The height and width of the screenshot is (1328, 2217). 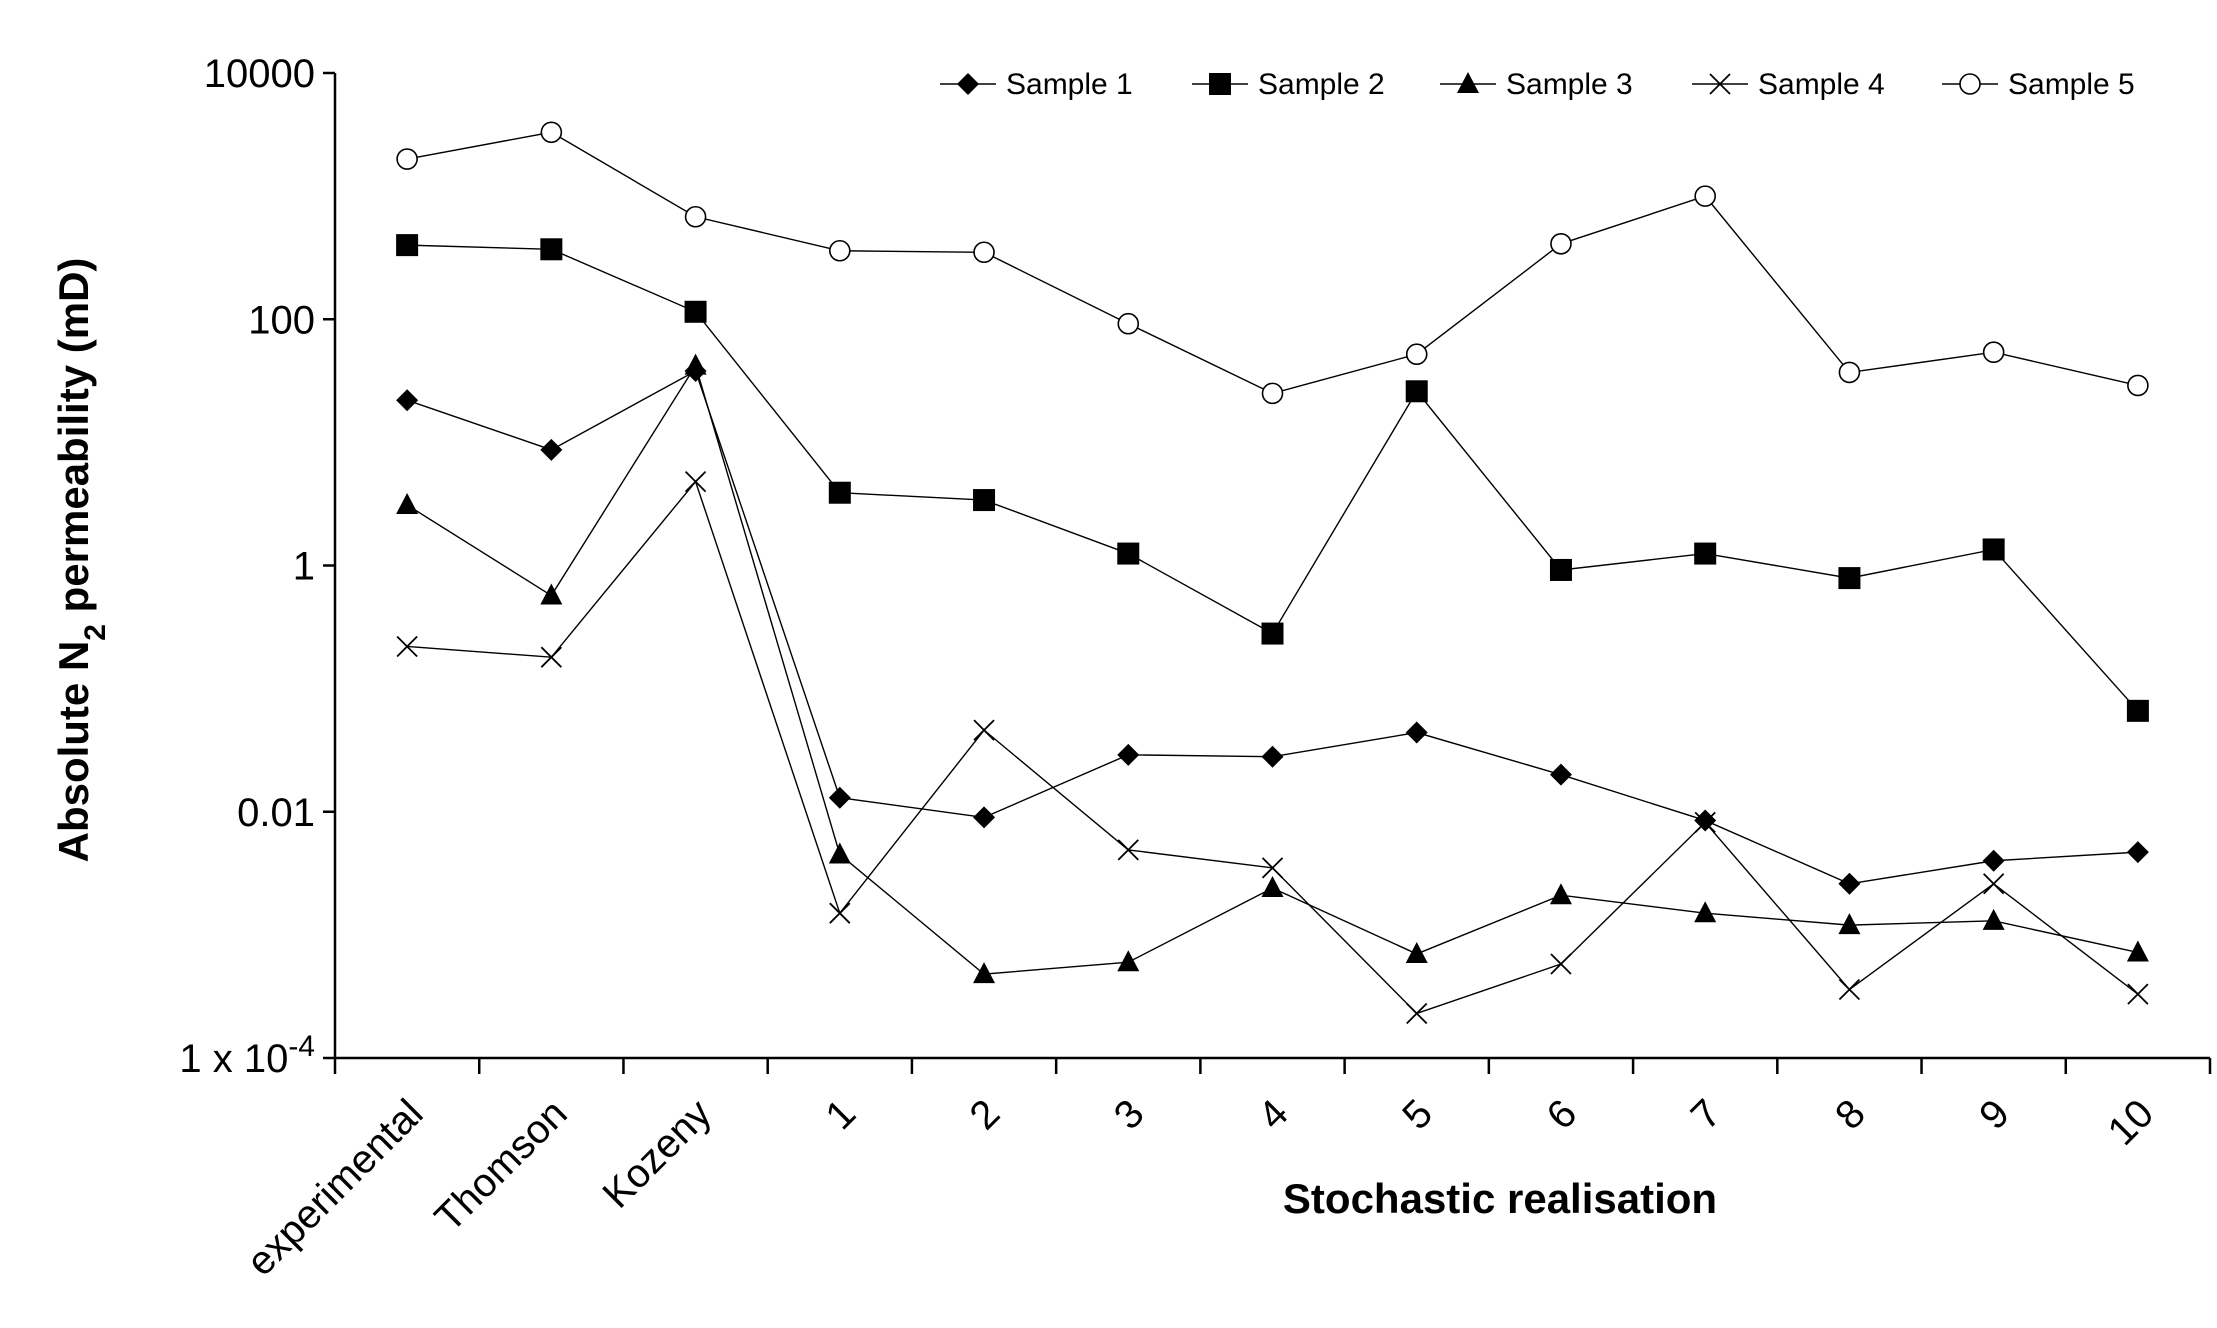 I want to click on y-tick-label: 1 x 10⁻⁴, so click(x=247, y=1056).